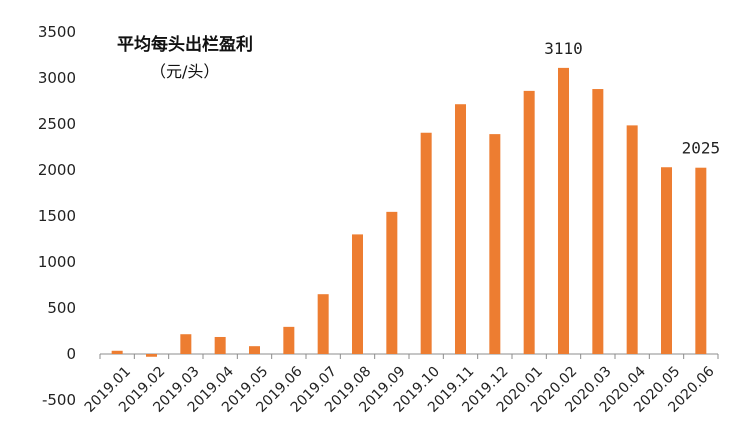 This screenshot has height=435, width=750. What do you see at coordinates (563, 48) in the screenshot?
I see `data-label: 3110` at bounding box center [563, 48].